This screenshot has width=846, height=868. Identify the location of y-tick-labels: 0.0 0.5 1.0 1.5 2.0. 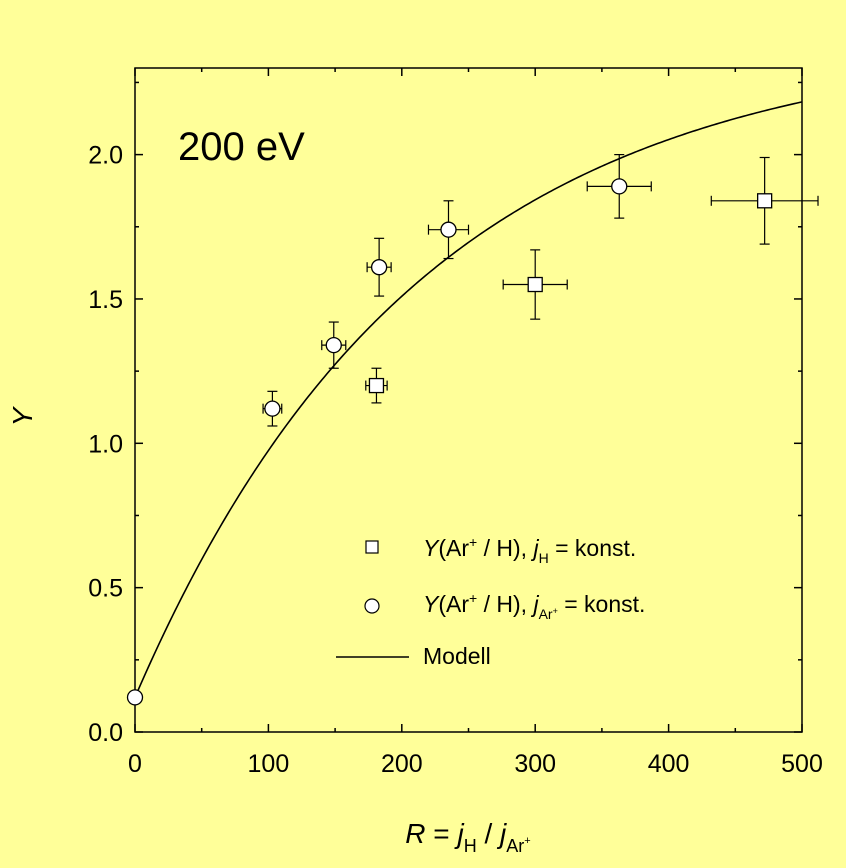
(105, 444).